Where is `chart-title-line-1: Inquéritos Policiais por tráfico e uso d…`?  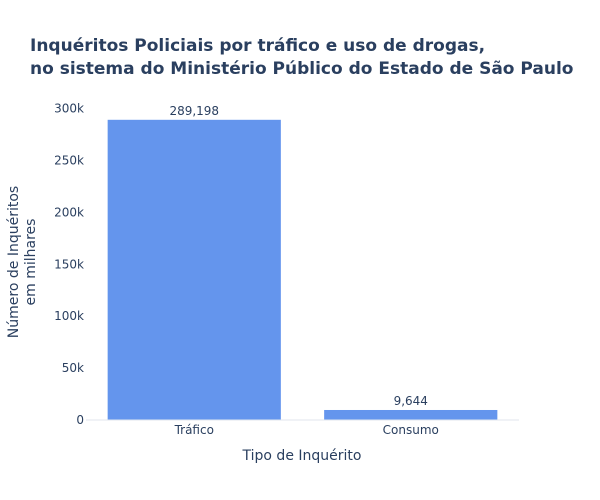
chart-title-line-1: Inquéritos Policiais por tráfico e uso d… is located at coordinates (257, 46).